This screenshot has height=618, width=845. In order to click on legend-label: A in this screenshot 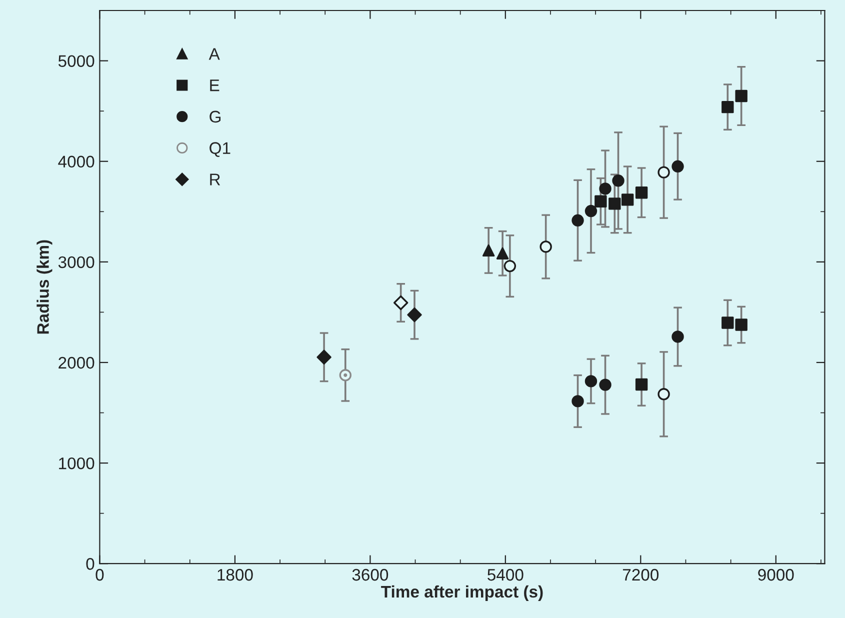, I will do `click(214, 54)`.